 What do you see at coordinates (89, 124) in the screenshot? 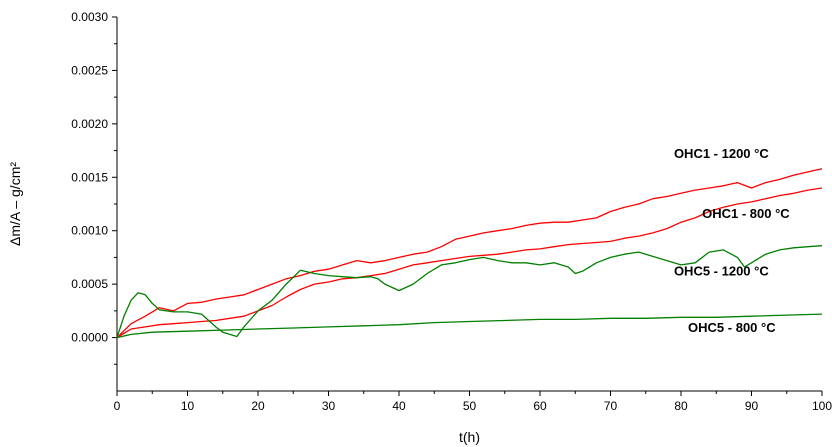
I see `y-tick-label: 0.0020` at bounding box center [89, 124].